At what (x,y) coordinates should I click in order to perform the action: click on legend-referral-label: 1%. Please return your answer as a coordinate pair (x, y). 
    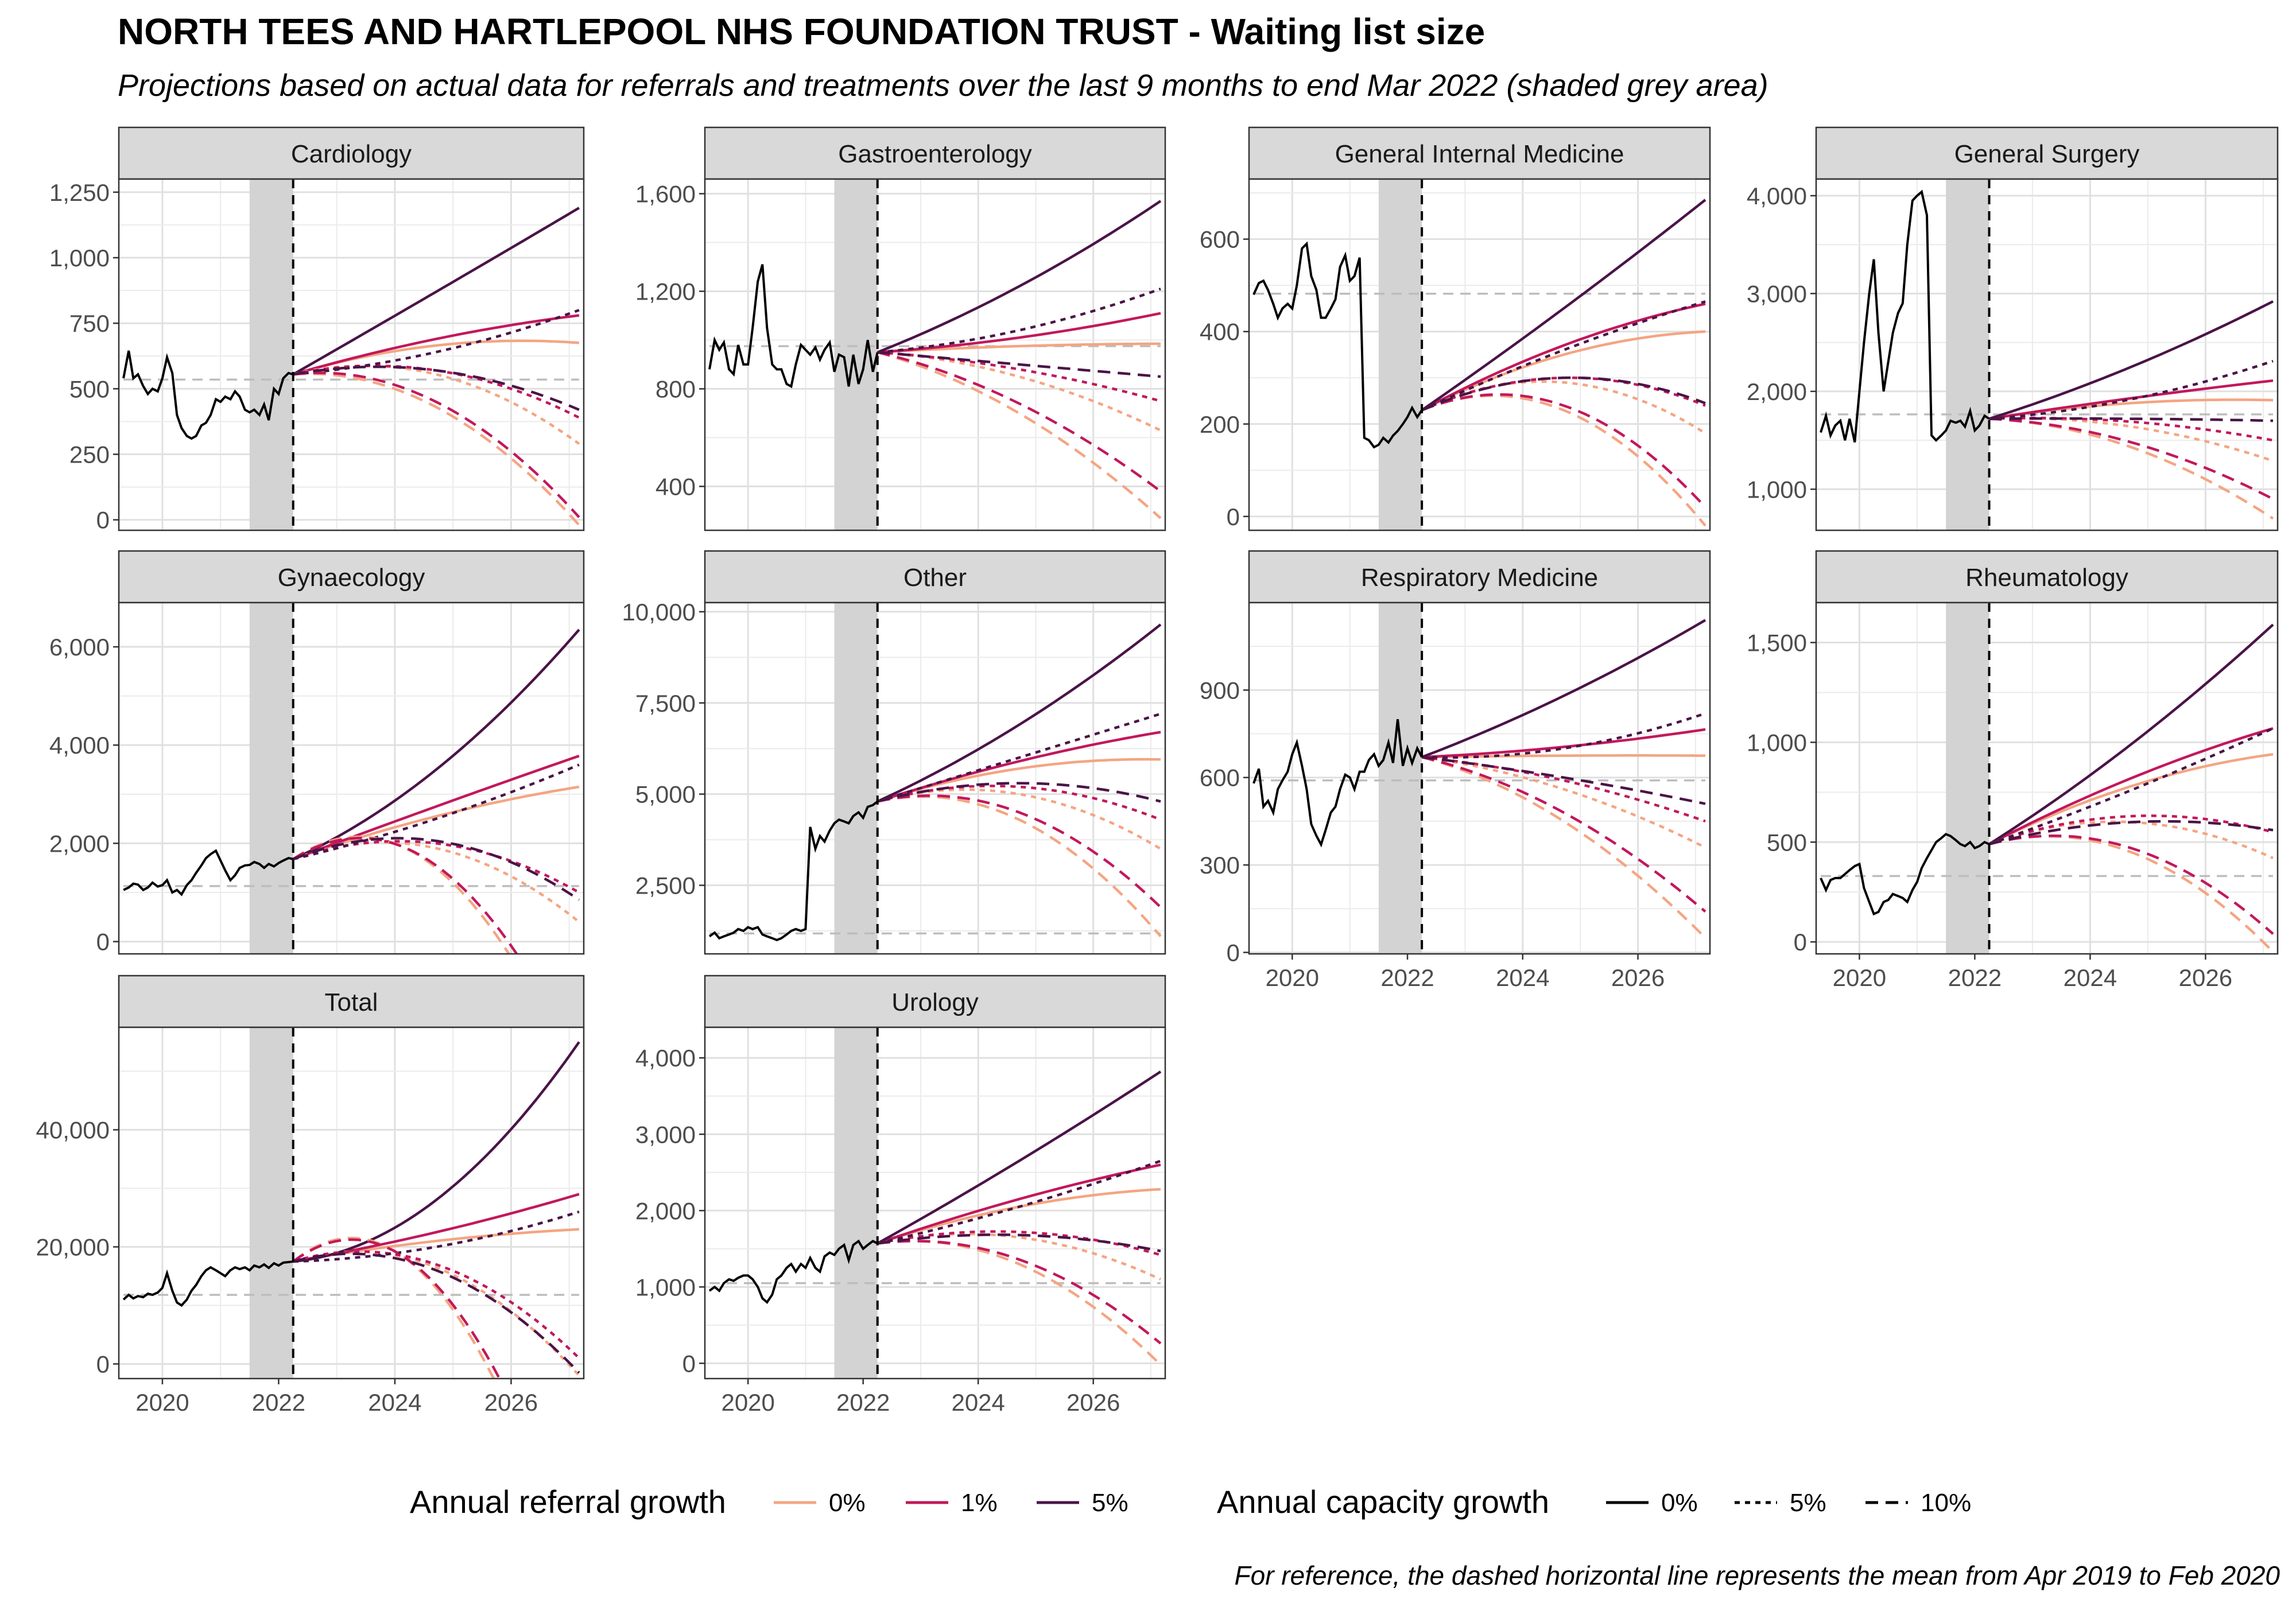
    Looking at the image, I should click on (979, 1503).